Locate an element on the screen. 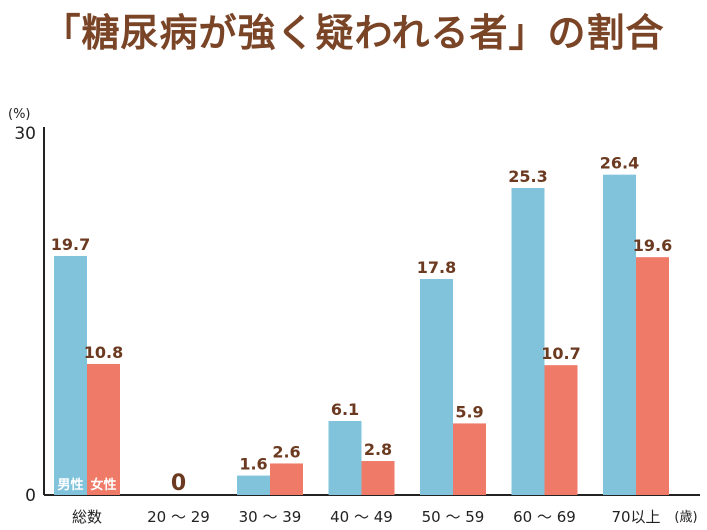 The width and height of the screenshot is (707, 530). data-label: 5.9 is located at coordinates (469, 411).